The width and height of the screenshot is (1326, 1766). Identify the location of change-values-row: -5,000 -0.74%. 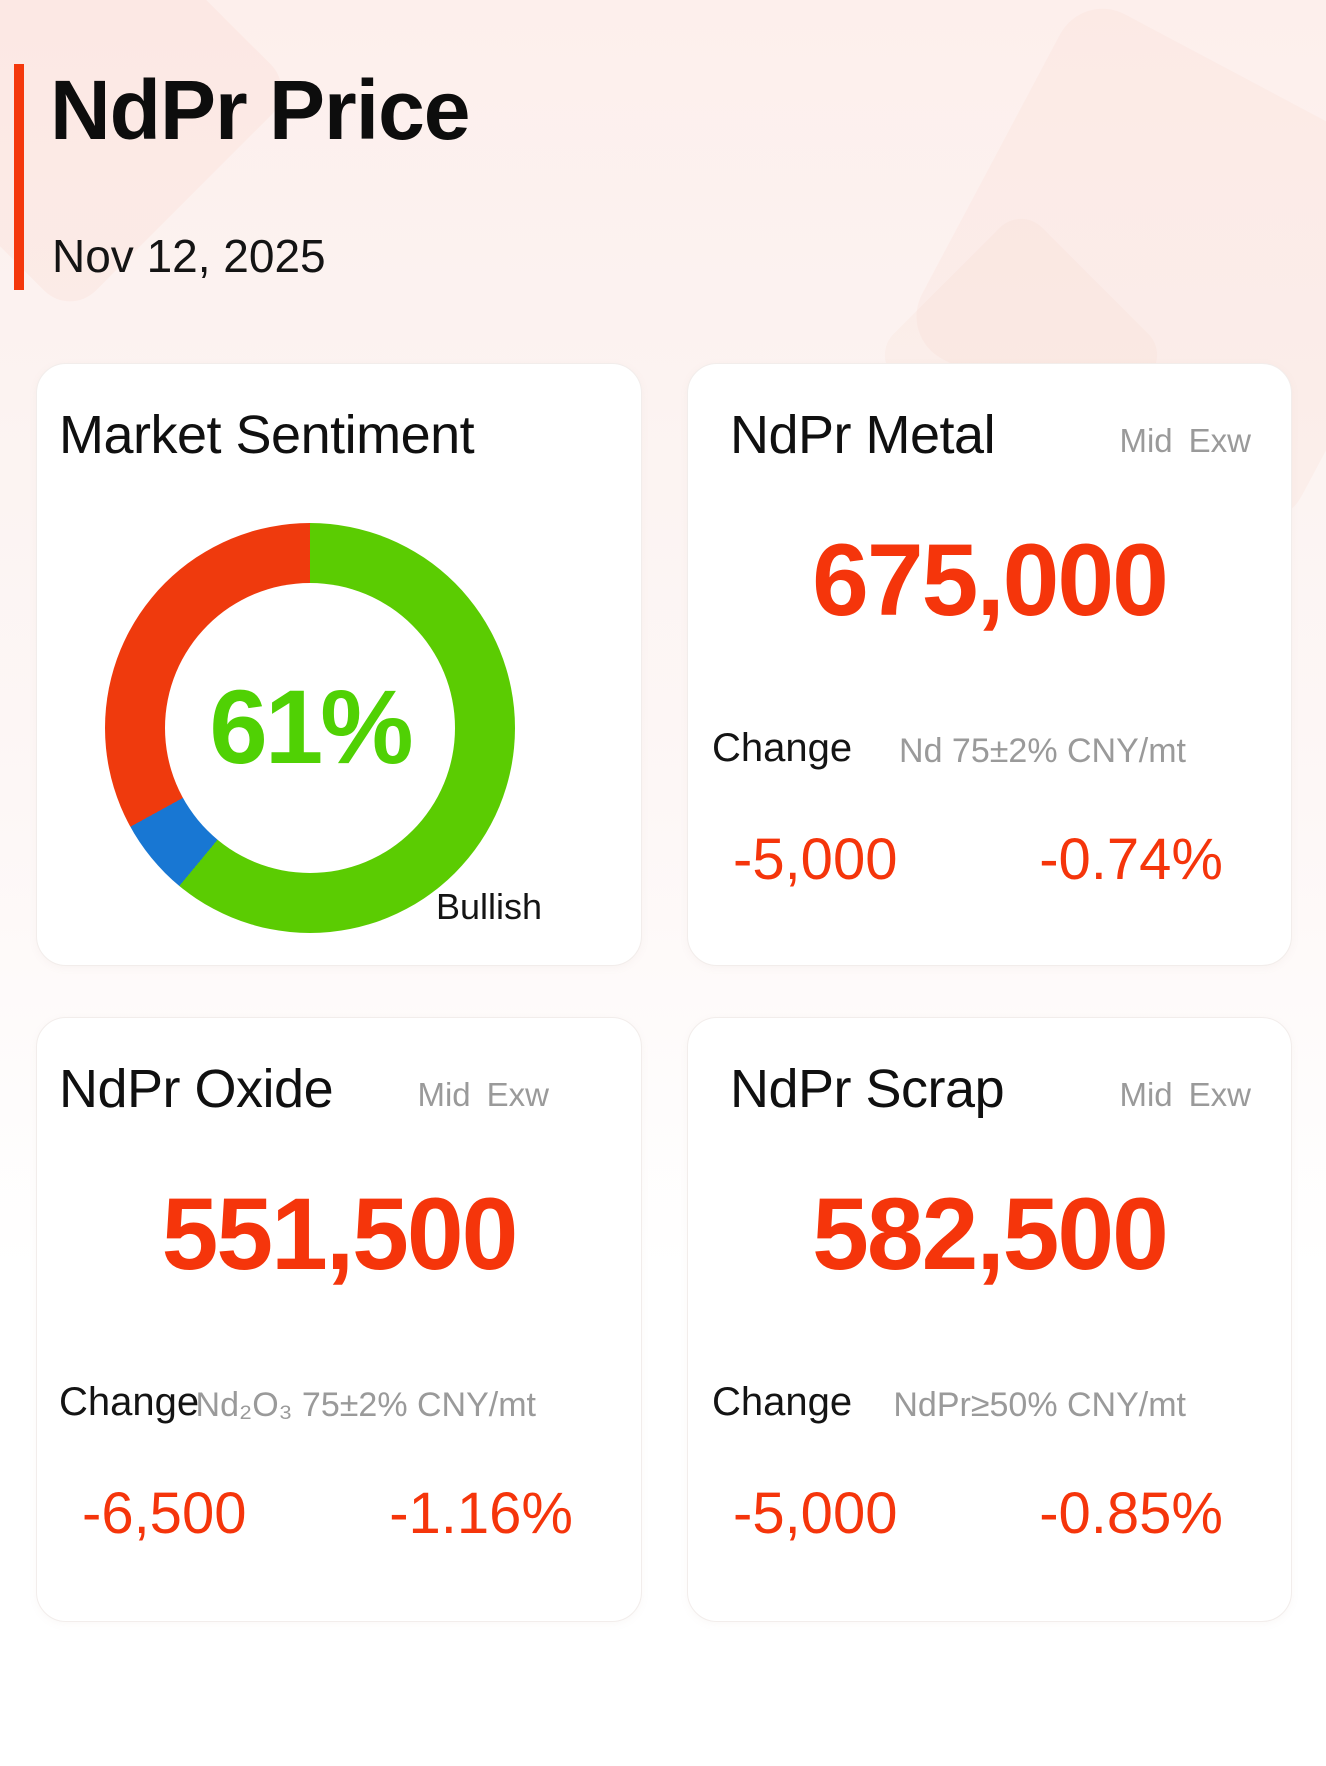
(978, 859).